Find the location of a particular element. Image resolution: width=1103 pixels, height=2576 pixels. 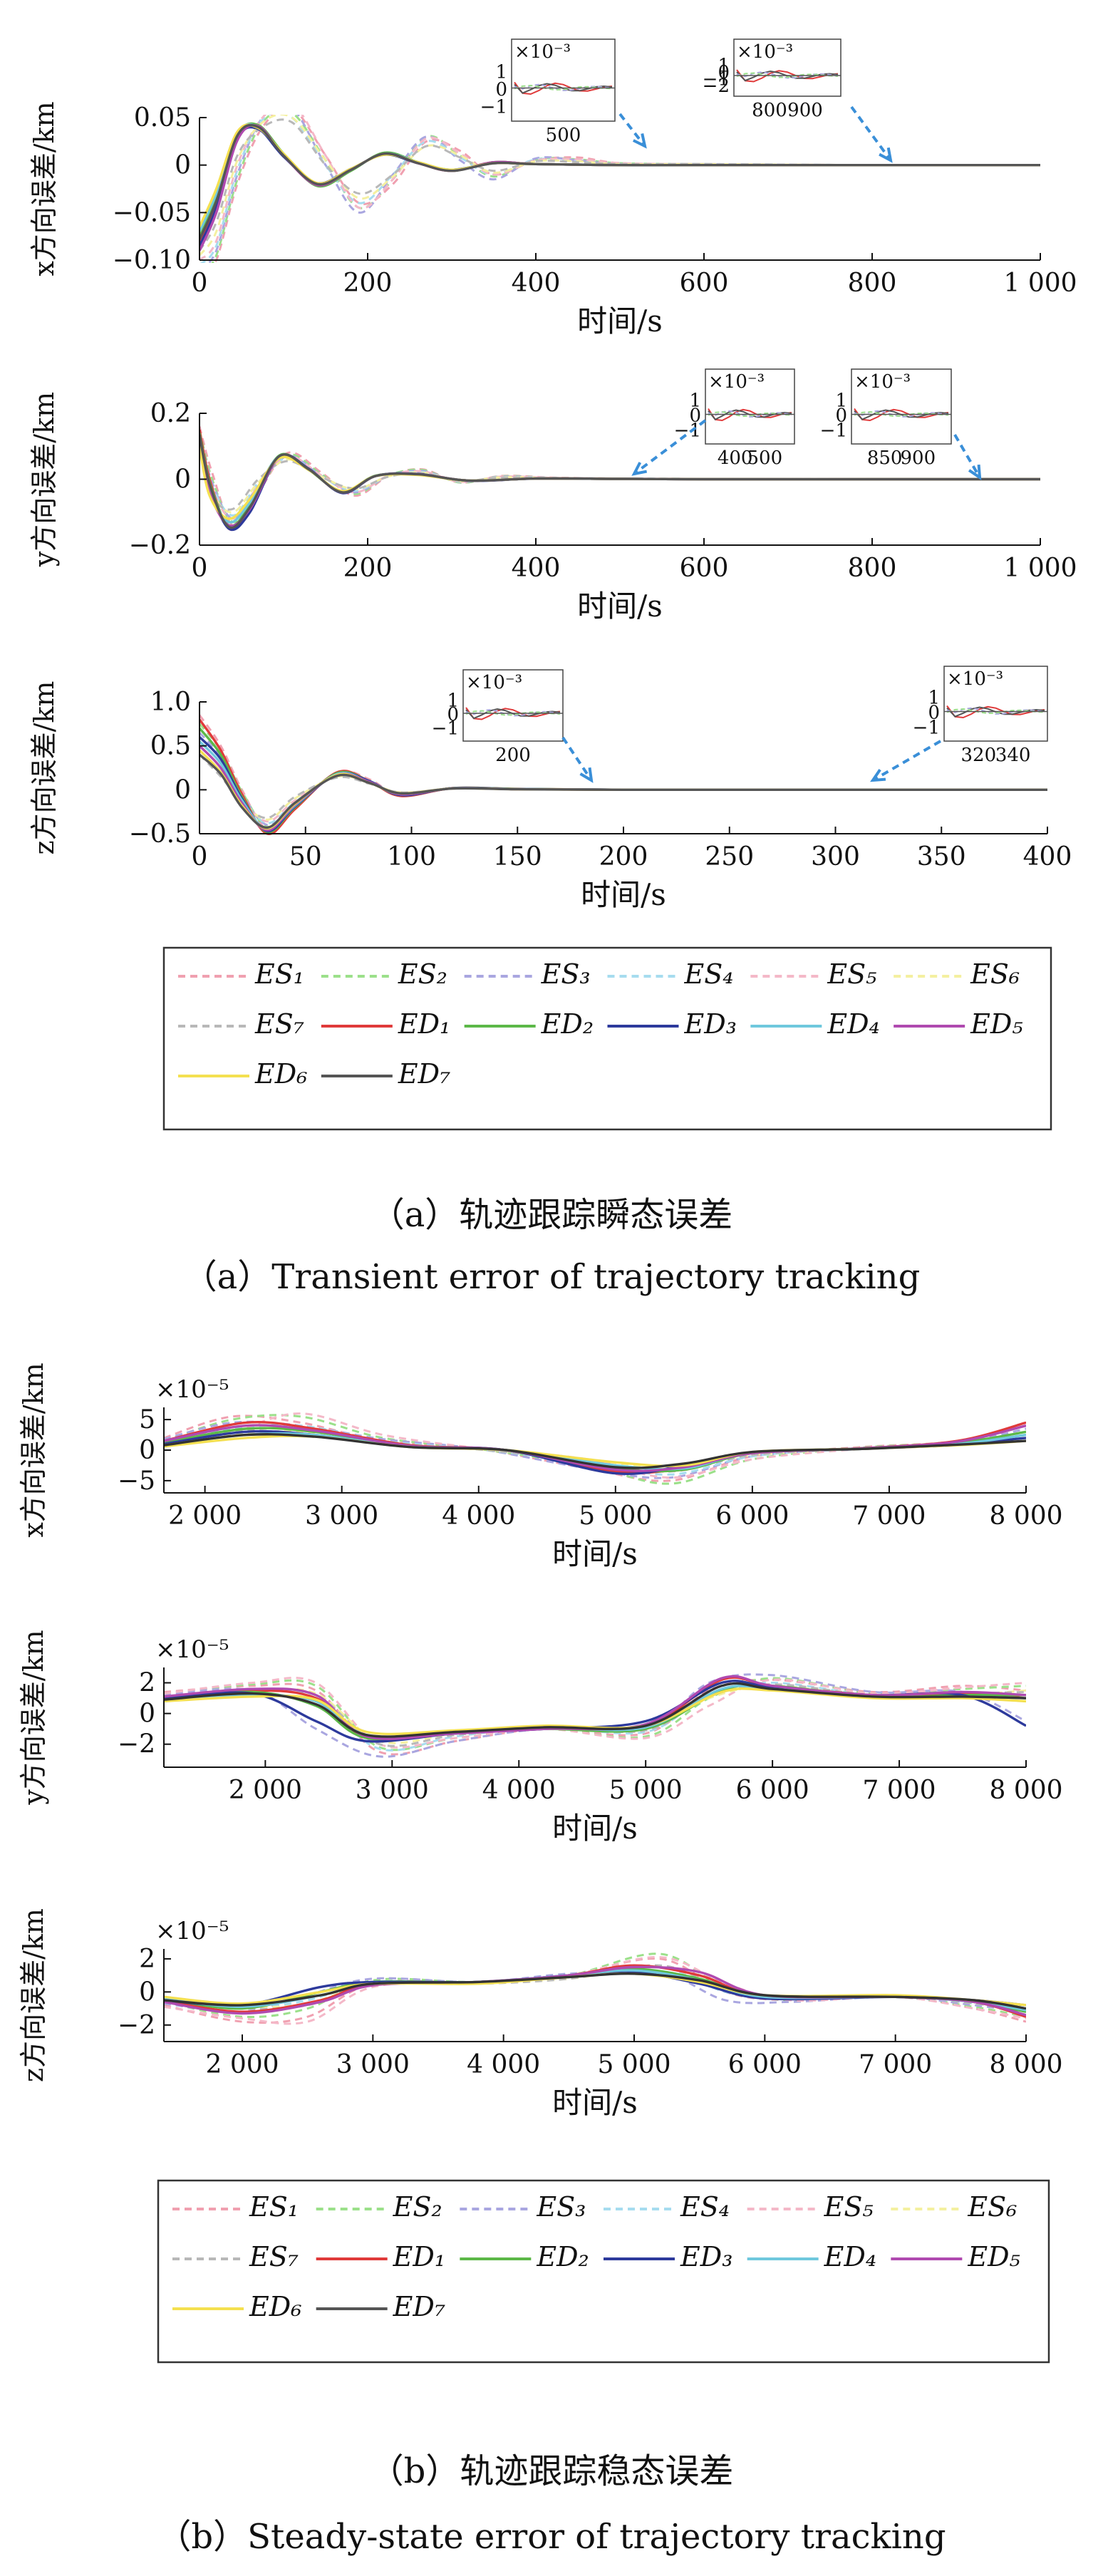

inset-x-tick-label: 900 is located at coordinates (918, 458).